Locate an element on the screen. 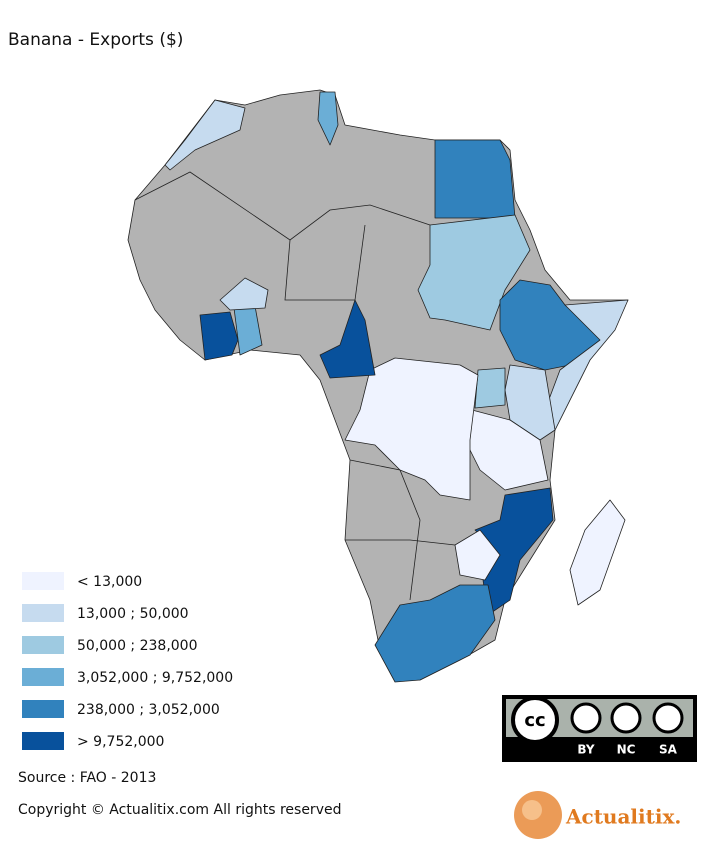 Image resolution: width=709 pixels, height=850 pixels. logo: Actualitix. is located at coordinates (597, 815).